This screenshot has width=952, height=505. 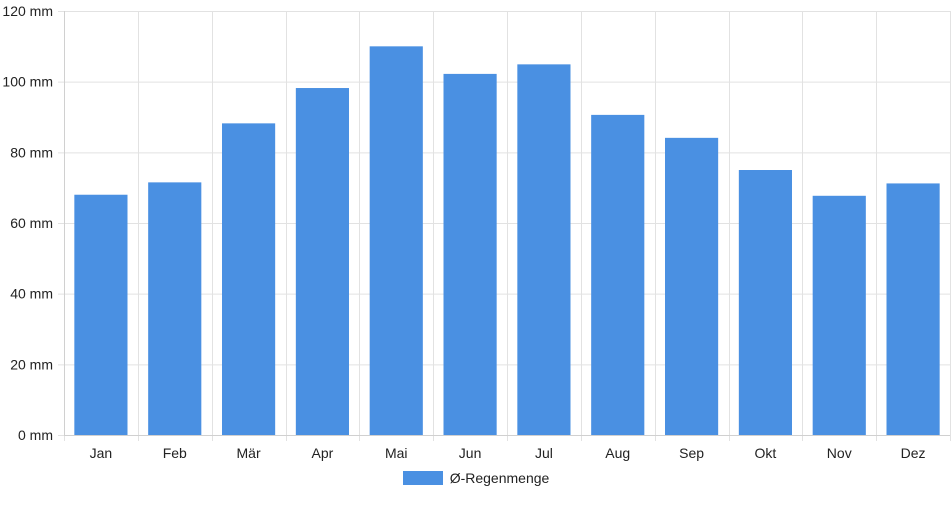 What do you see at coordinates (396, 240) in the screenshot?
I see `bar-mai` at bounding box center [396, 240].